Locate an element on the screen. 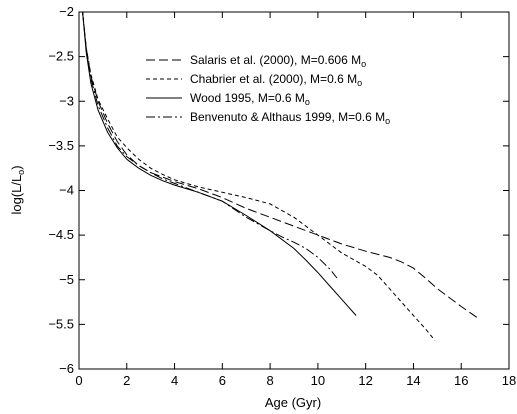 The height and width of the screenshot is (414, 517). x-tick-label: 4 is located at coordinates (174, 380).